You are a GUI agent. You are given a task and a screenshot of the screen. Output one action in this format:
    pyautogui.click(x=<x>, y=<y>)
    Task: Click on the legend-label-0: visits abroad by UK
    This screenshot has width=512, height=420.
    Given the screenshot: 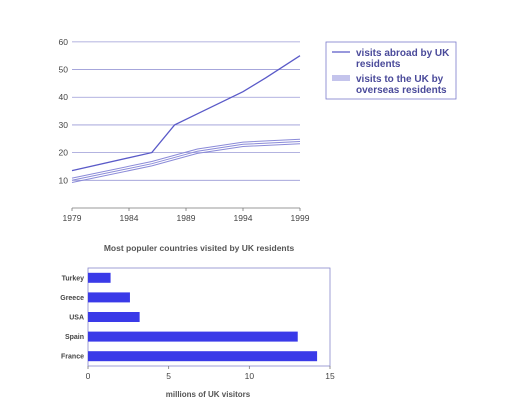 What is the action you would take?
    pyautogui.click(x=403, y=53)
    